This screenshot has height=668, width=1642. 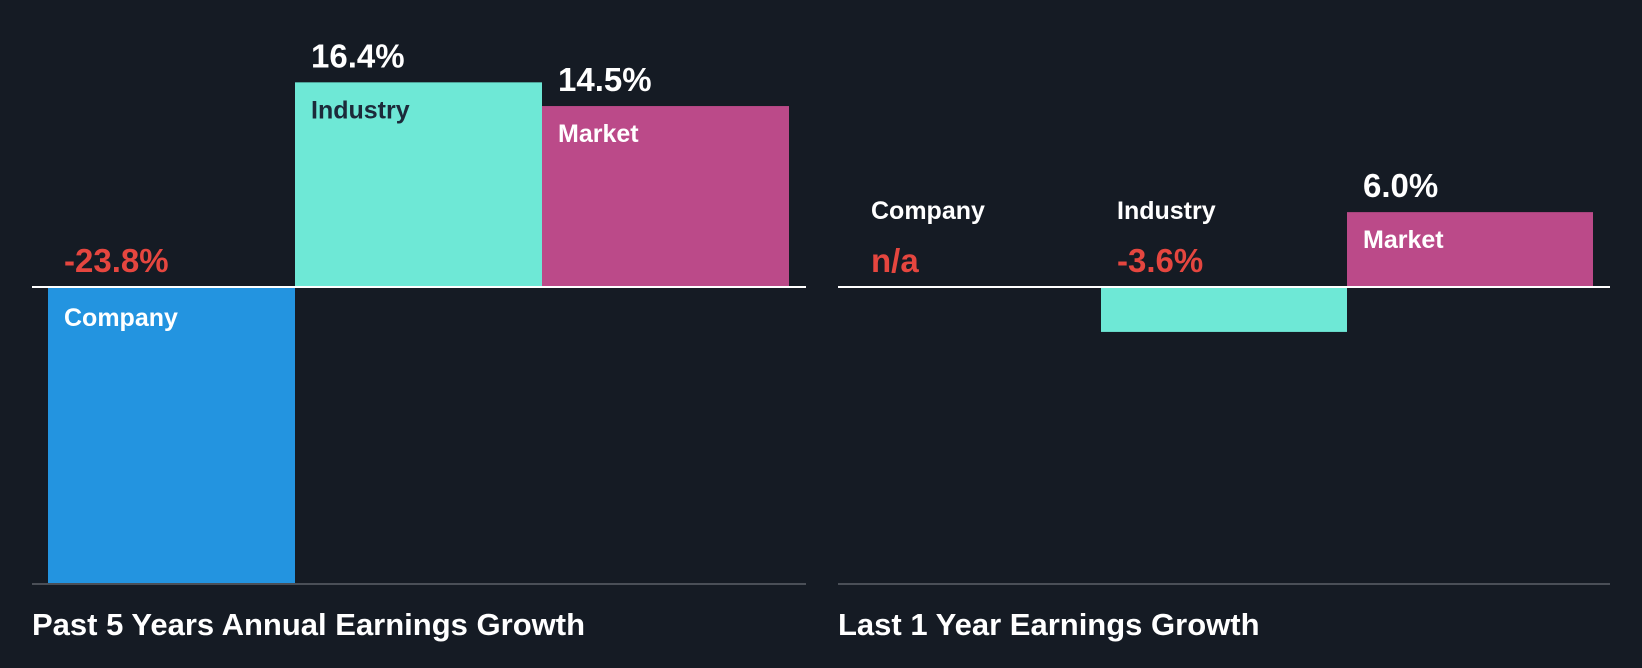 I want to click on panel1-company-bar, so click(x=171, y=435).